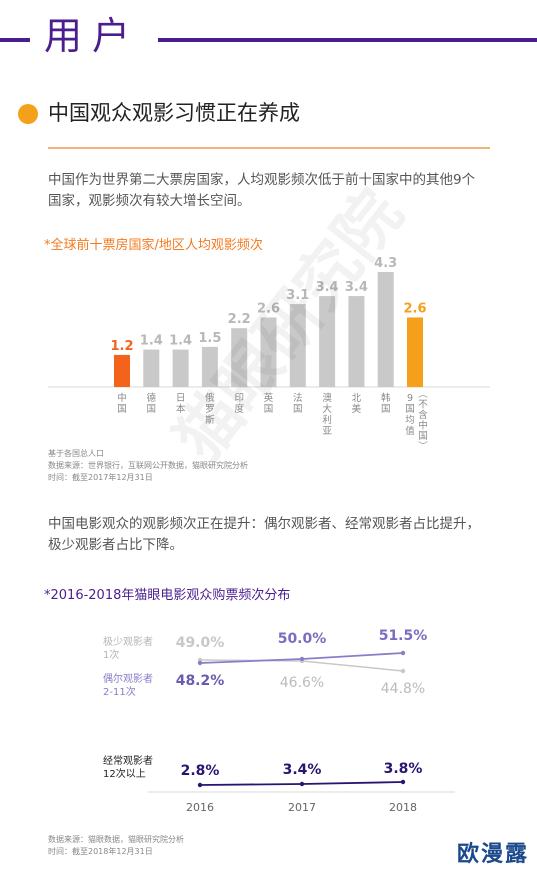 Image resolution: width=537 pixels, height=874 pixels. What do you see at coordinates (92, 36) in the screenshot?
I see `page-title: 用户` at bounding box center [92, 36].